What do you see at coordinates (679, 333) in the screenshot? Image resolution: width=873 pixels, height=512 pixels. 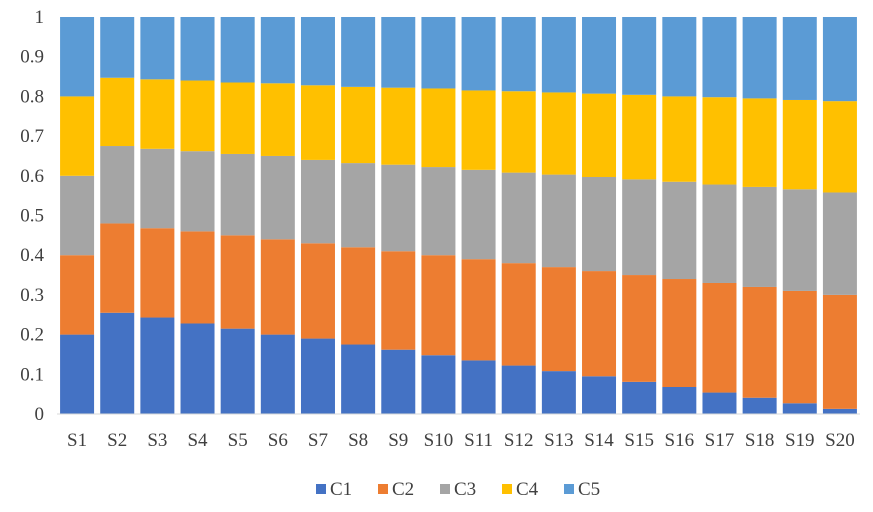 I see `bar-segment-s16-c2` at bounding box center [679, 333].